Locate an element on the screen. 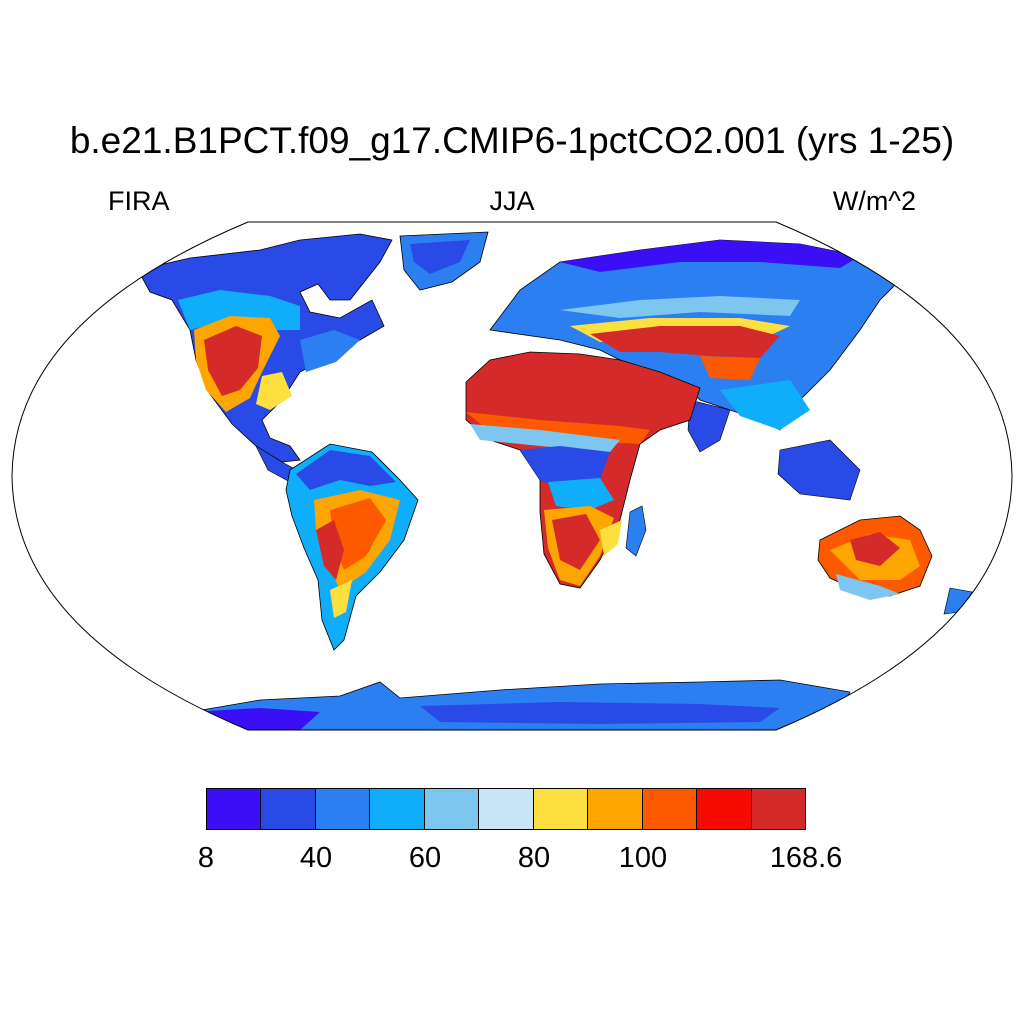  season-label: JJA is located at coordinates (512, 201).